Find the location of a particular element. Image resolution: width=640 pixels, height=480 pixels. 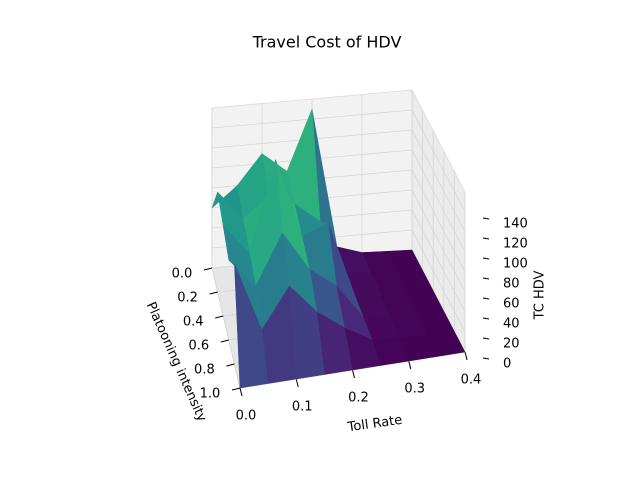

z-tick-label: 140 is located at coordinates (515, 224).